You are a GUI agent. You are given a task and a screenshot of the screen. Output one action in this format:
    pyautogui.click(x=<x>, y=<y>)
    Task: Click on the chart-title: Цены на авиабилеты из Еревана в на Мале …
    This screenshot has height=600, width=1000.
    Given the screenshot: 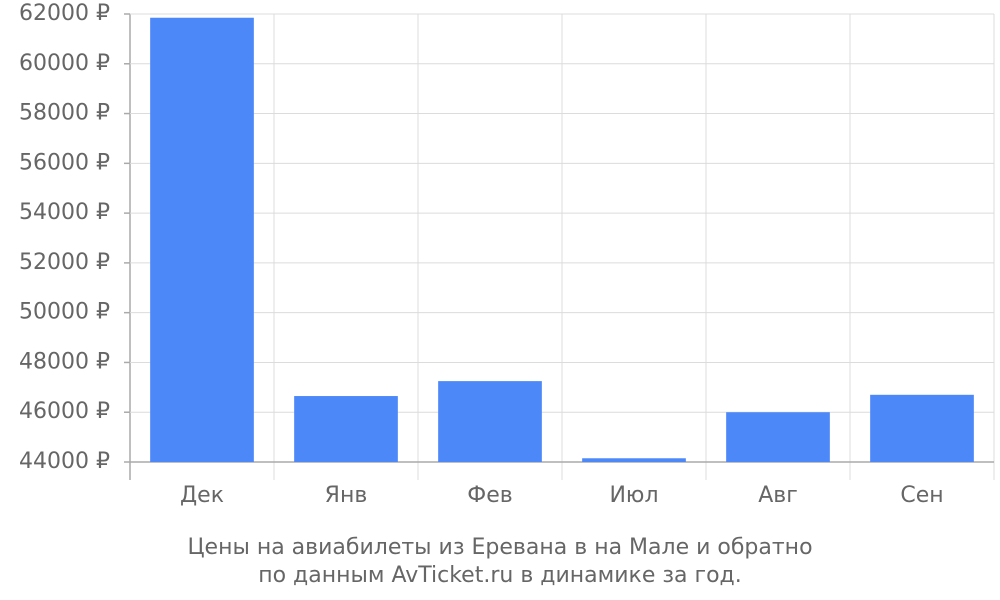 What is the action you would take?
    pyautogui.click(x=499, y=547)
    